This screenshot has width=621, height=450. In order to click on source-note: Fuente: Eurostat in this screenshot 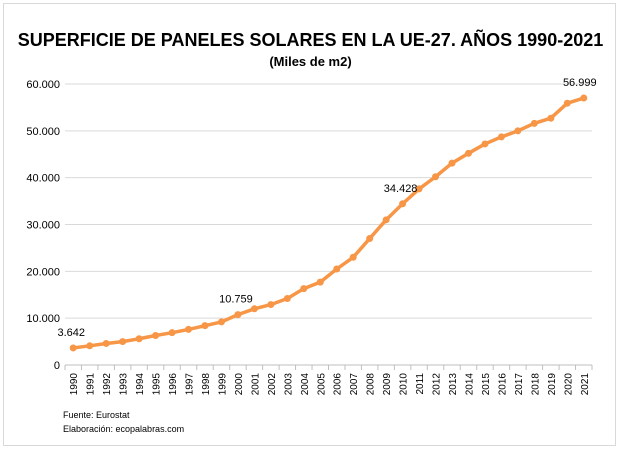, I will do `click(96, 415)`.